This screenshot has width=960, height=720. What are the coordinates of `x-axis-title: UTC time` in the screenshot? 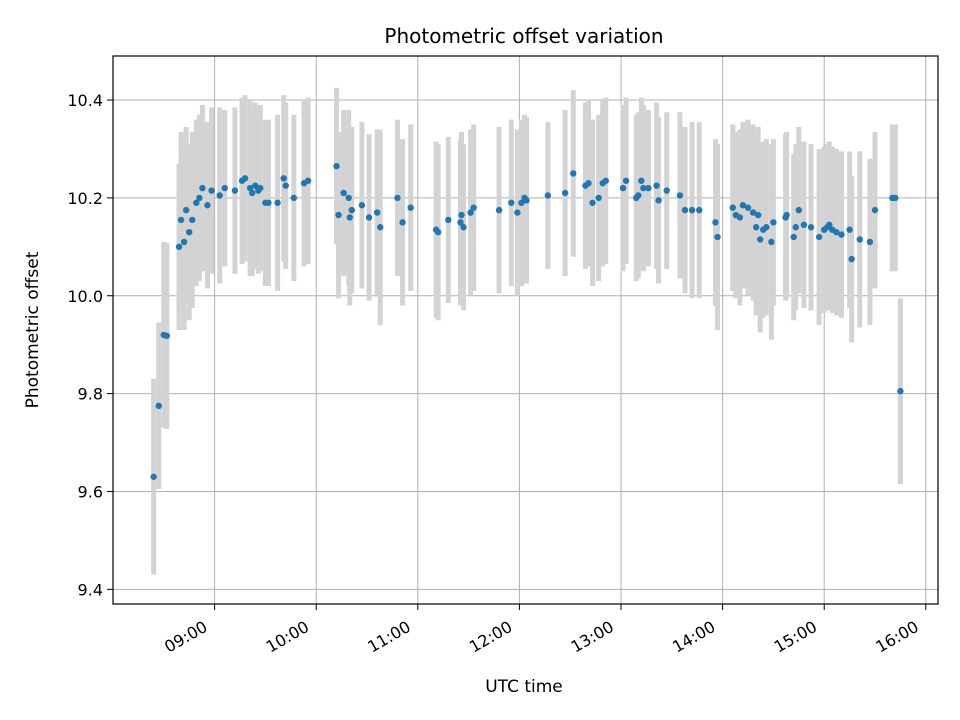 It's located at (524, 687).